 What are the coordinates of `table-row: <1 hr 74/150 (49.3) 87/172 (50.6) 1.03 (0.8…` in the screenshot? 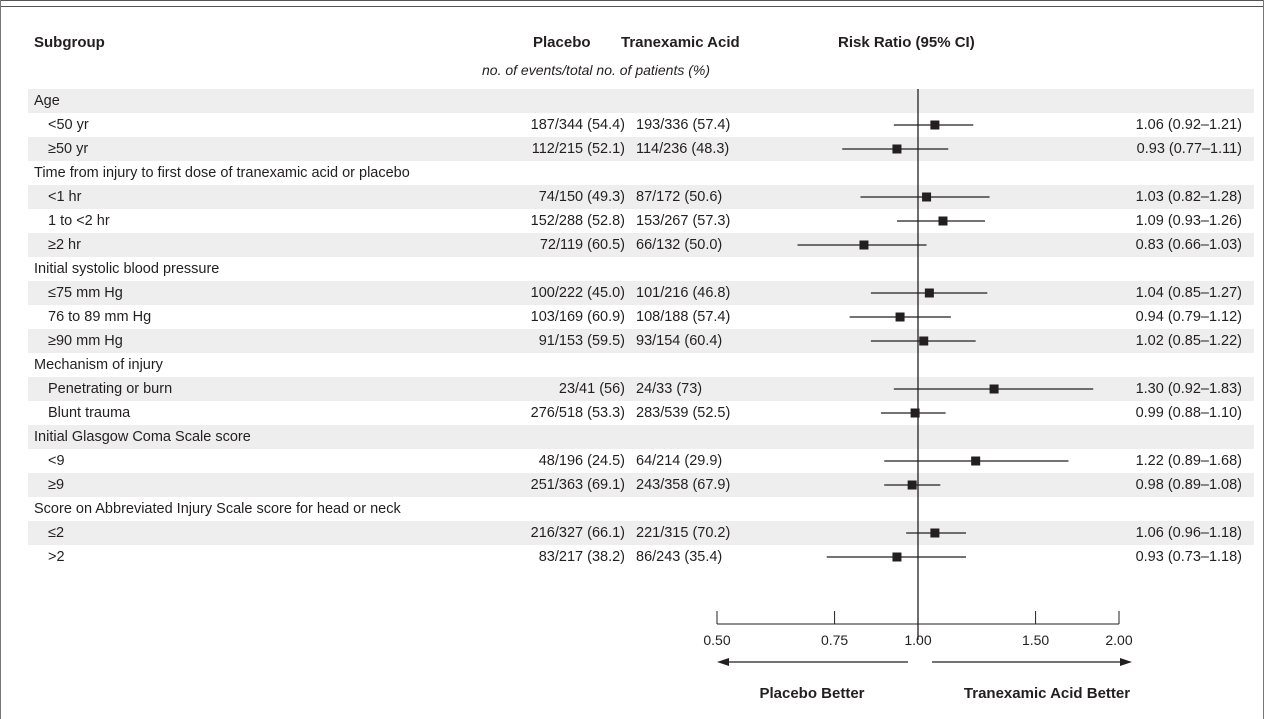 It's located at (641, 197).